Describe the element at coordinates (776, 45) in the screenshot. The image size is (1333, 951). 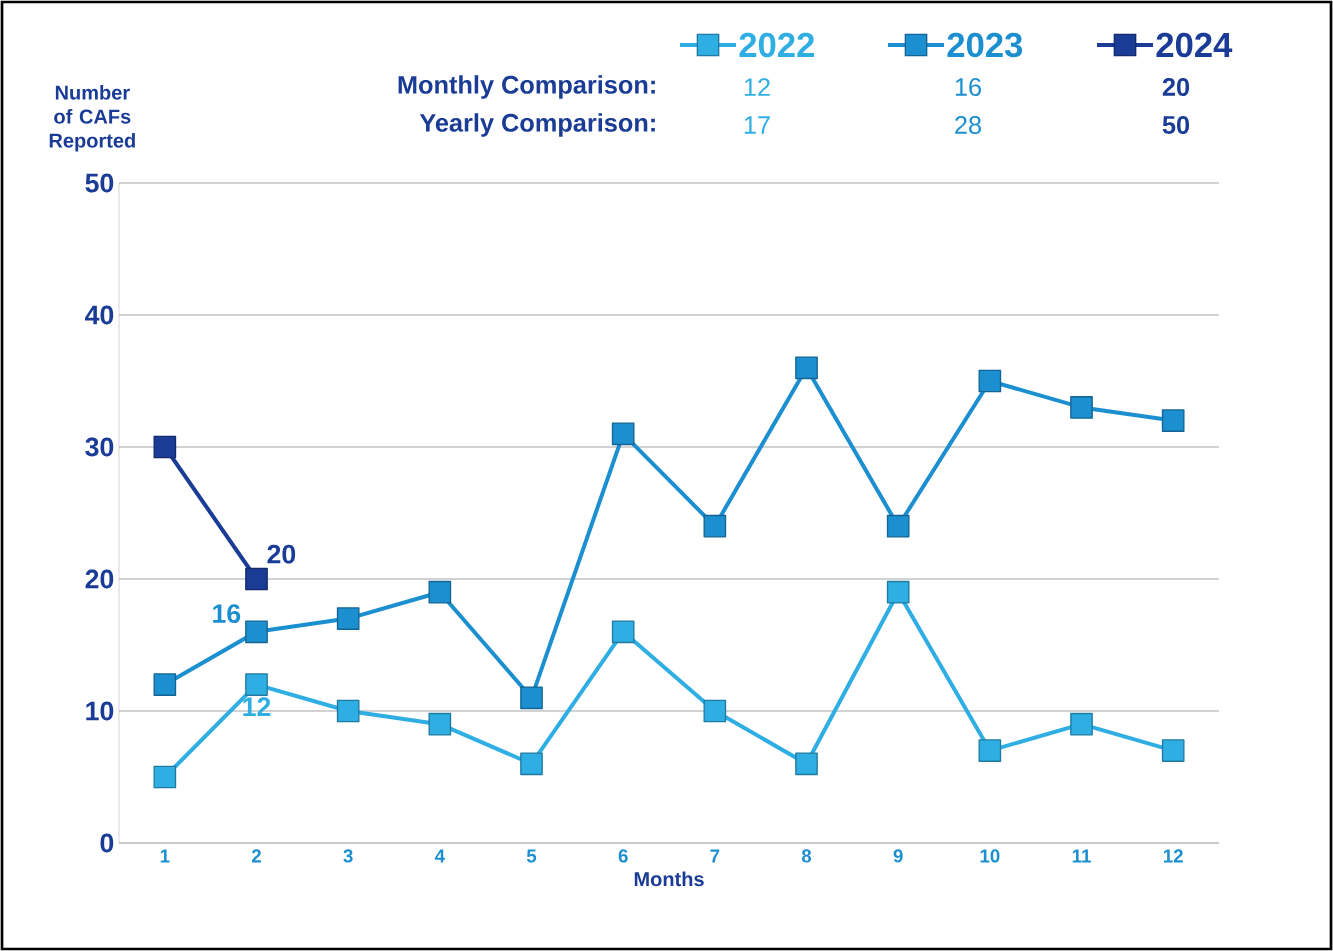
I see `legend-label: 2022` at that location.